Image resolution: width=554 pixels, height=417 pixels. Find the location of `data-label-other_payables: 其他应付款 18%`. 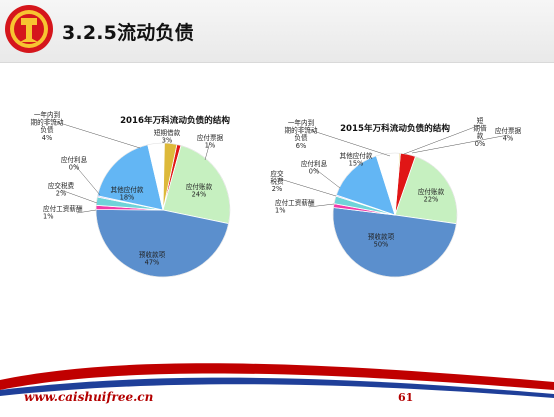

data-label-other_payables: 其他应付款 18% is located at coordinates (127, 193).